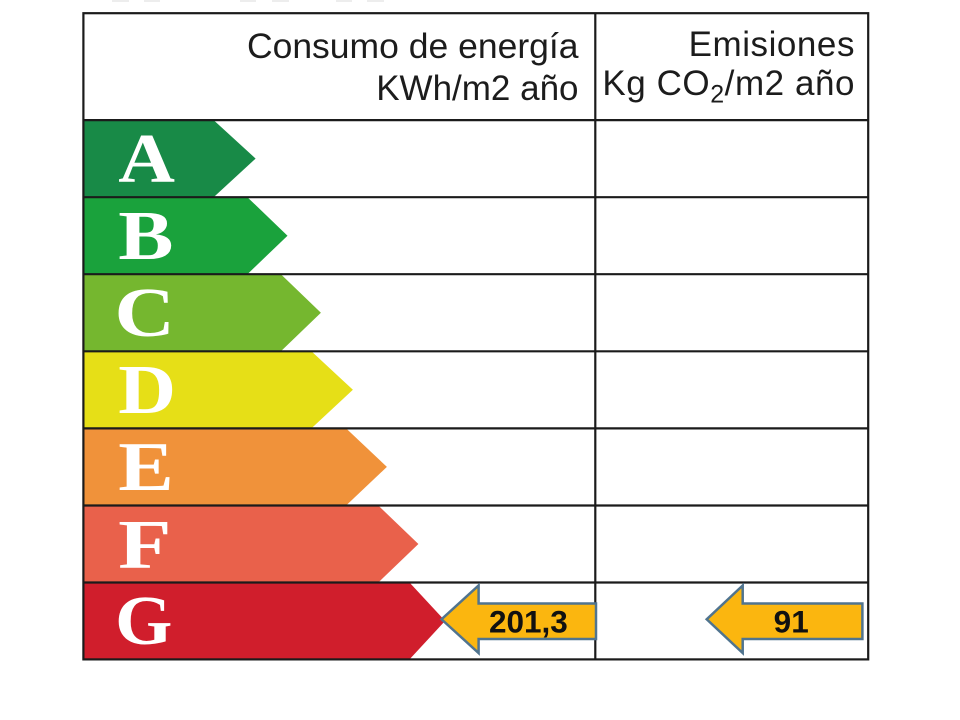  What do you see at coordinates (145, 312) in the screenshot?
I see `svg-text: C` at bounding box center [145, 312].